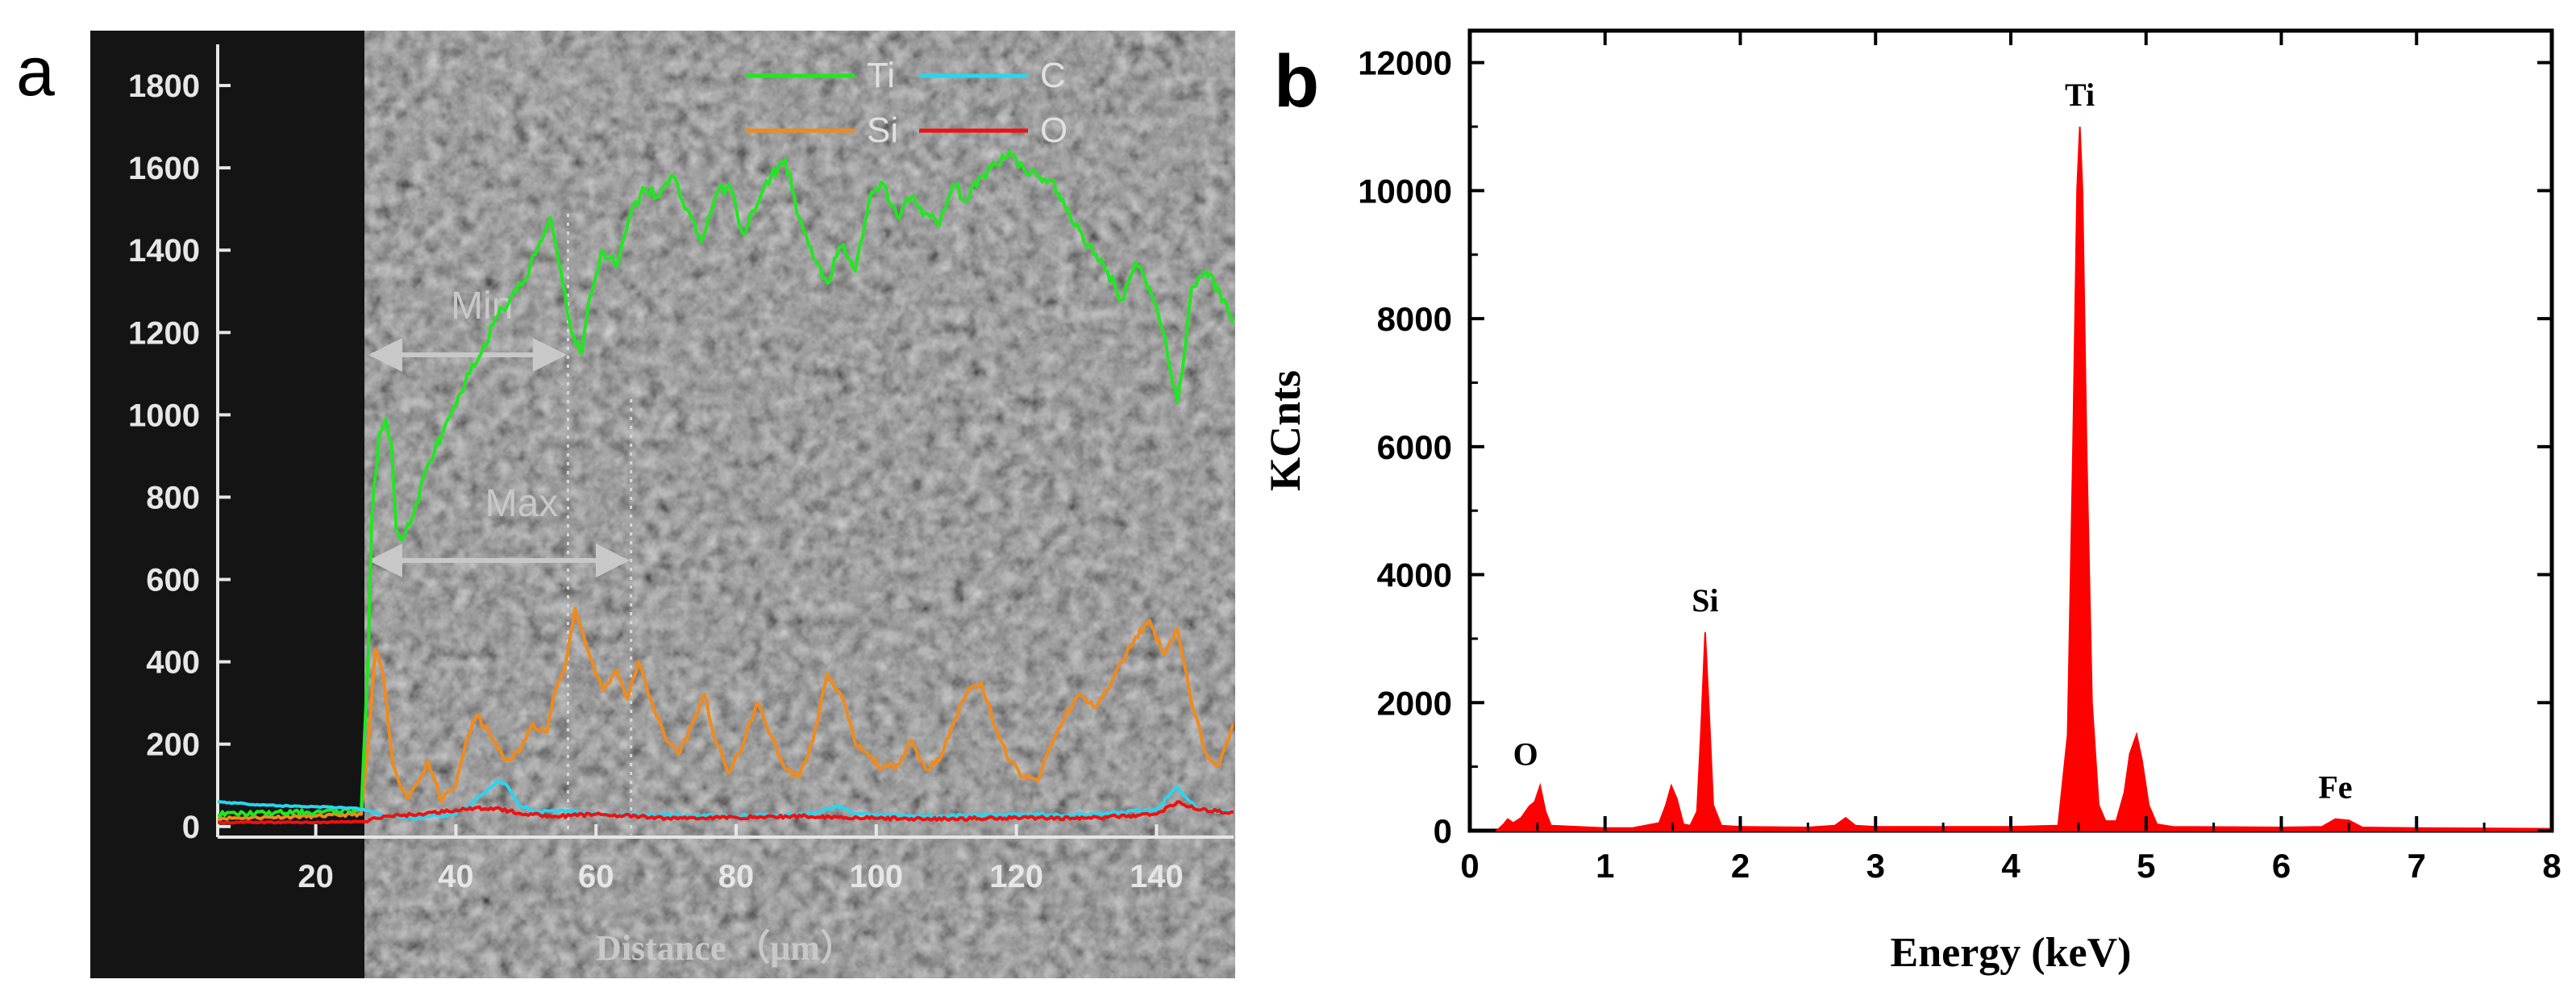 This screenshot has height=996, width=2576. I want to click on y-tick-label: 600, so click(173, 581).